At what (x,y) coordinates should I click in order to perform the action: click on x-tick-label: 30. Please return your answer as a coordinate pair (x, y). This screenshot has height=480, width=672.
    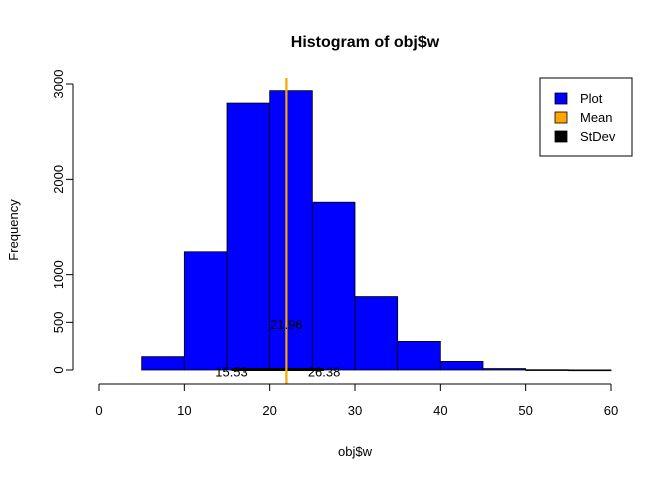
    Looking at the image, I should click on (355, 410).